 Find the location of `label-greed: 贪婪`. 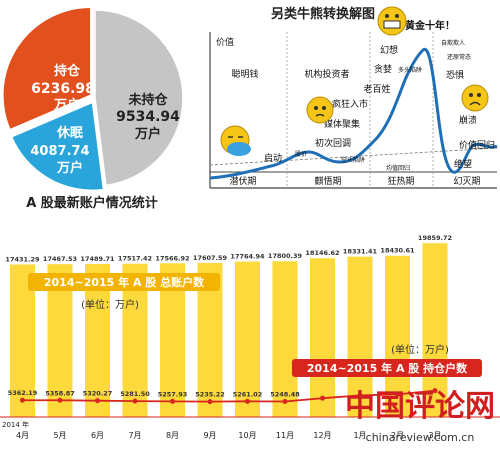

label-greed: 贪婪 is located at coordinates (383, 69).